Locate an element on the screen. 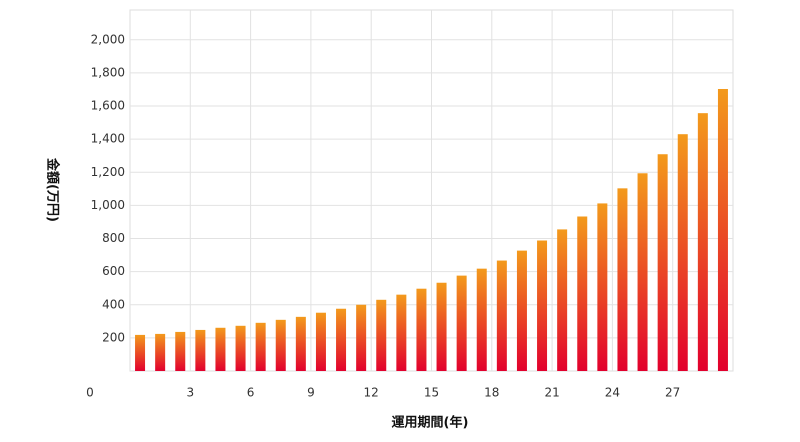 Image resolution: width=800 pixels, height=442 pixels. x-tick-label: 12 is located at coordinates (371, 393).